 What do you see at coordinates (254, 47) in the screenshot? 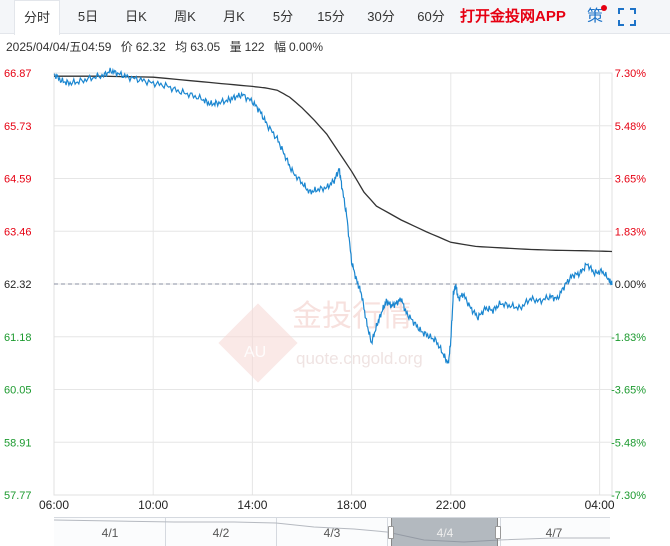
I see `quote-volume: 122` at bounding box center [254, 47].